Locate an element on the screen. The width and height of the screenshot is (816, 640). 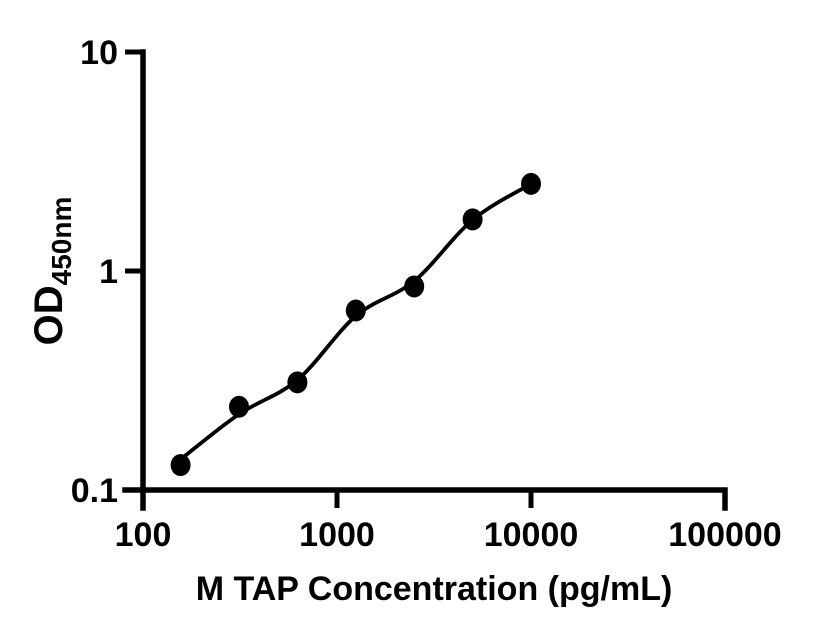
x-tick-label: 100 is located at coordinates (143, 535).